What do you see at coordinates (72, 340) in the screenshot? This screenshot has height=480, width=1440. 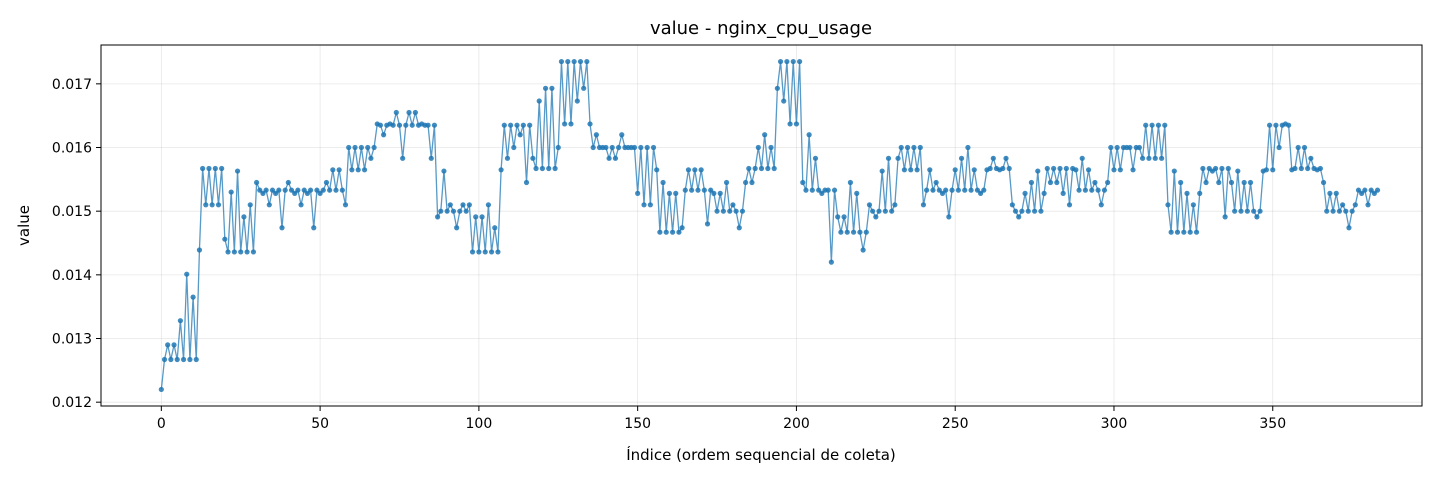 I see `y-tick-label: 0.013` at bounding box center [72, 340].